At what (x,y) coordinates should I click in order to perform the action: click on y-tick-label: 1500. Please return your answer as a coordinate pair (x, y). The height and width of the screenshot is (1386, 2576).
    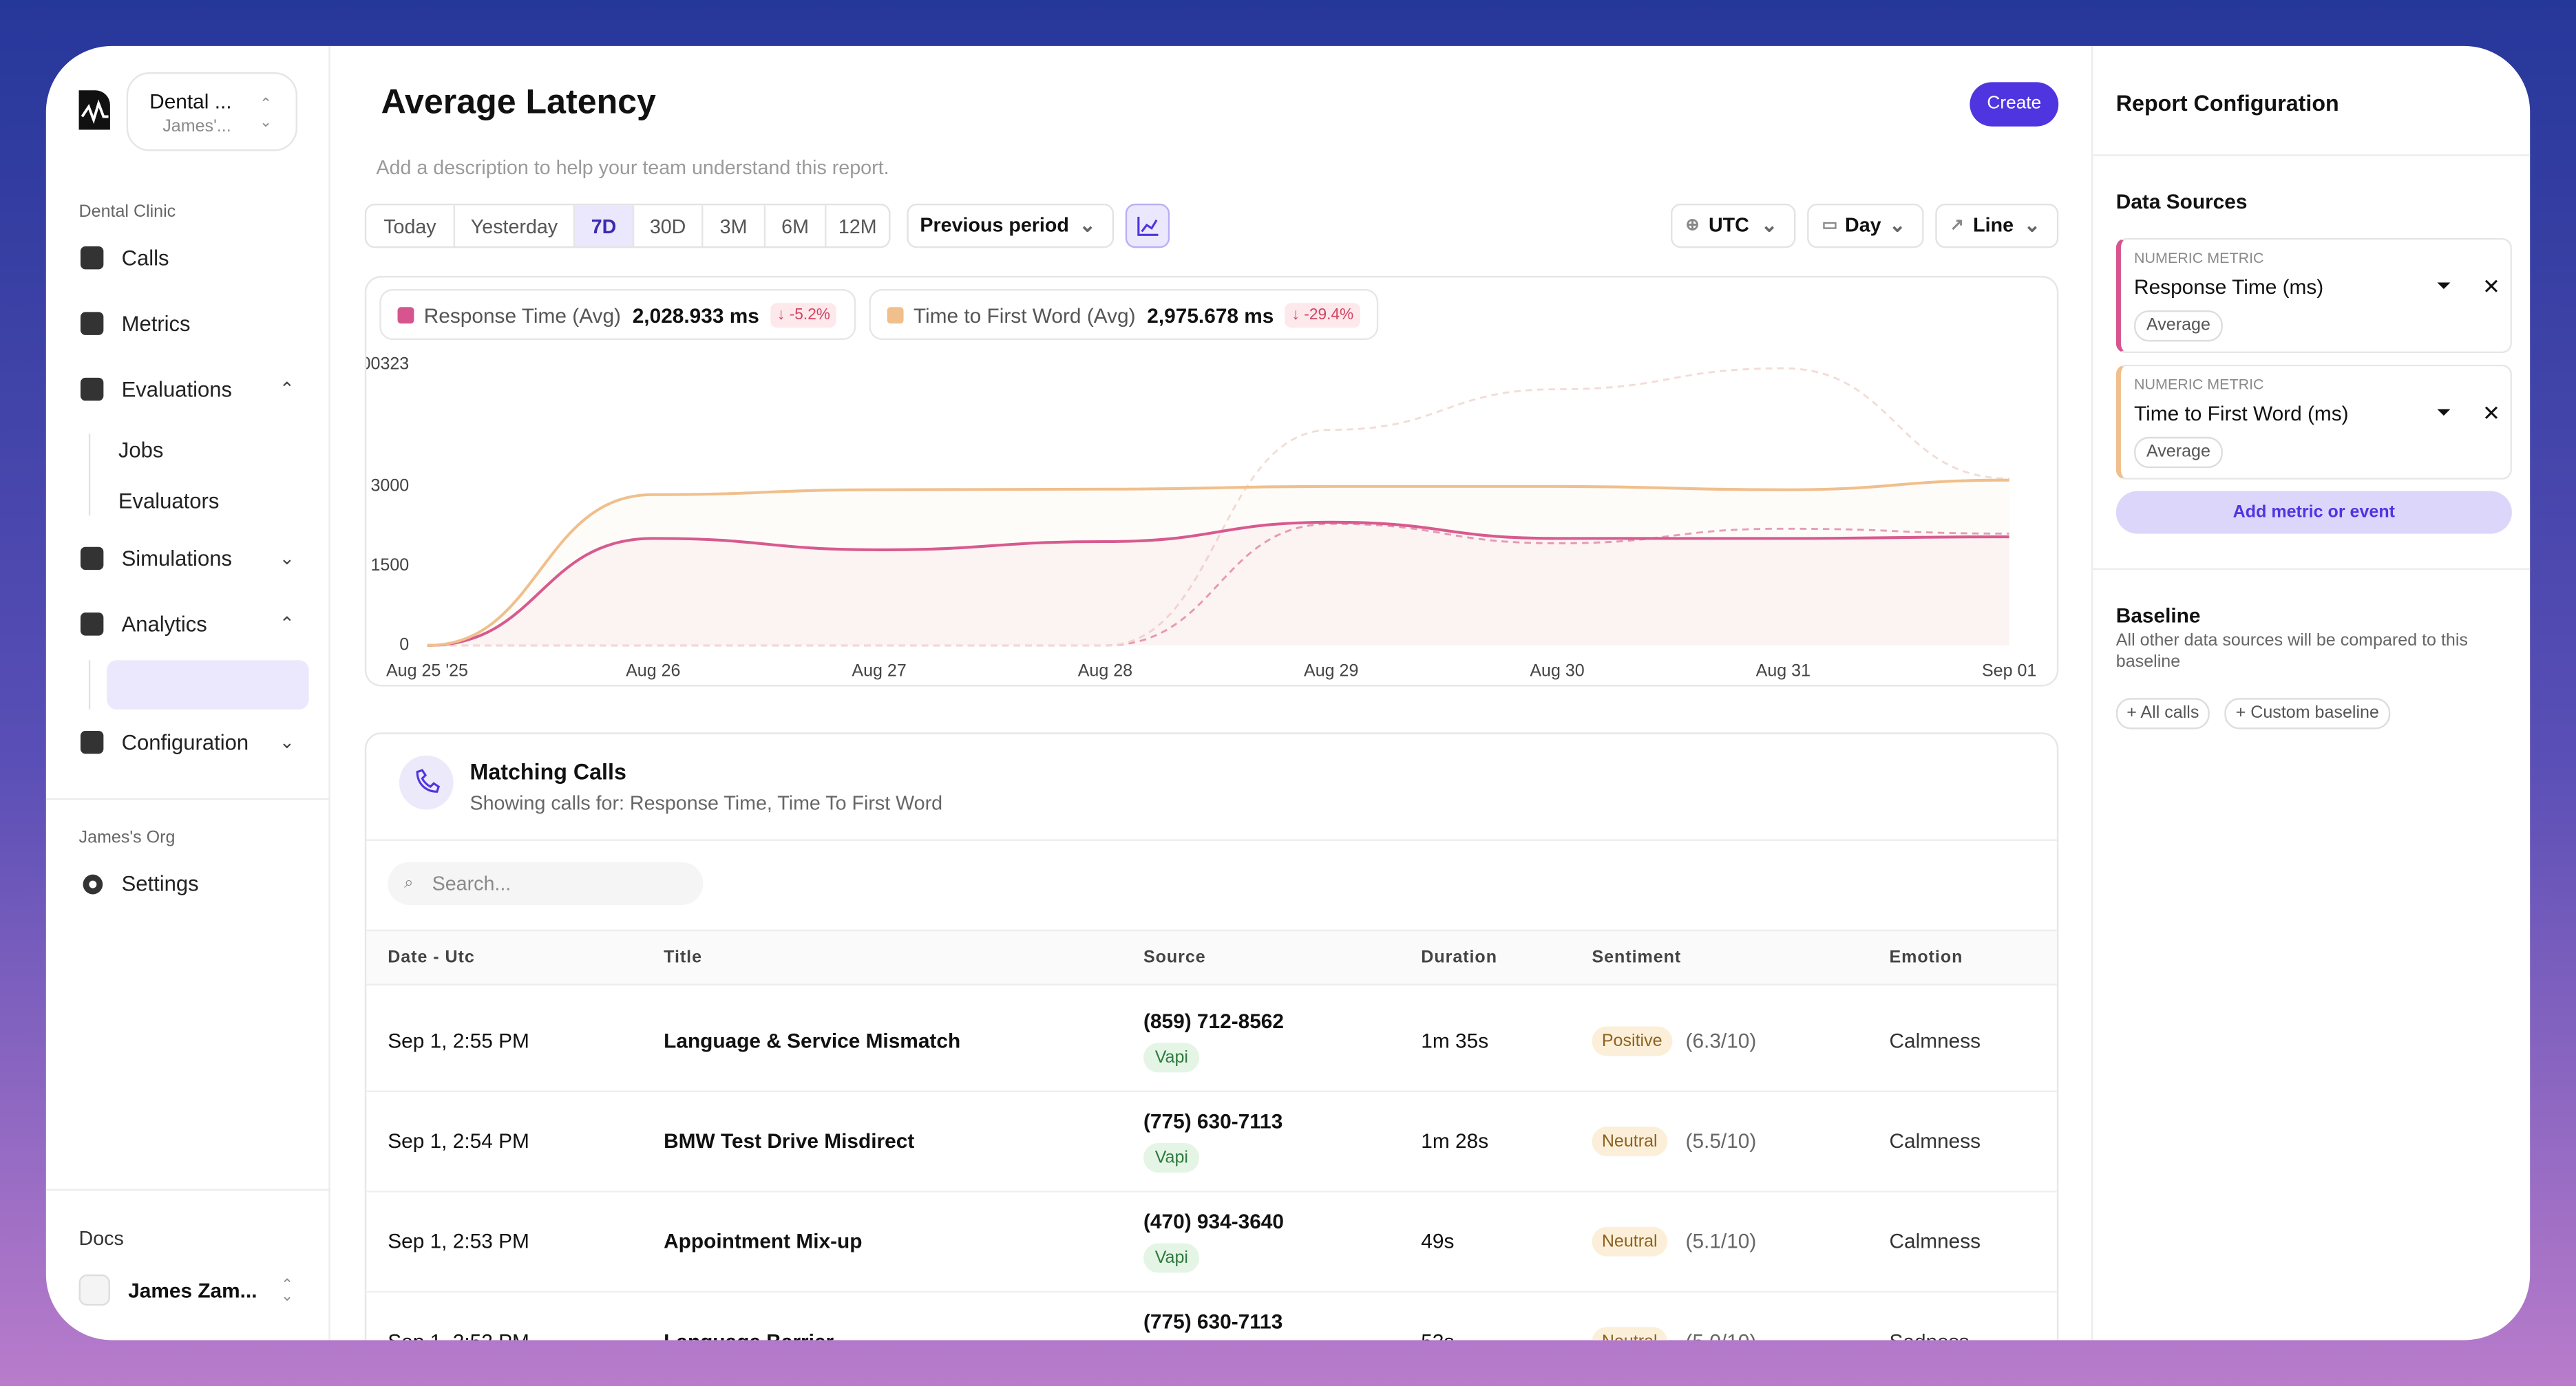
    Looking at the image, I should click on (390, 565).